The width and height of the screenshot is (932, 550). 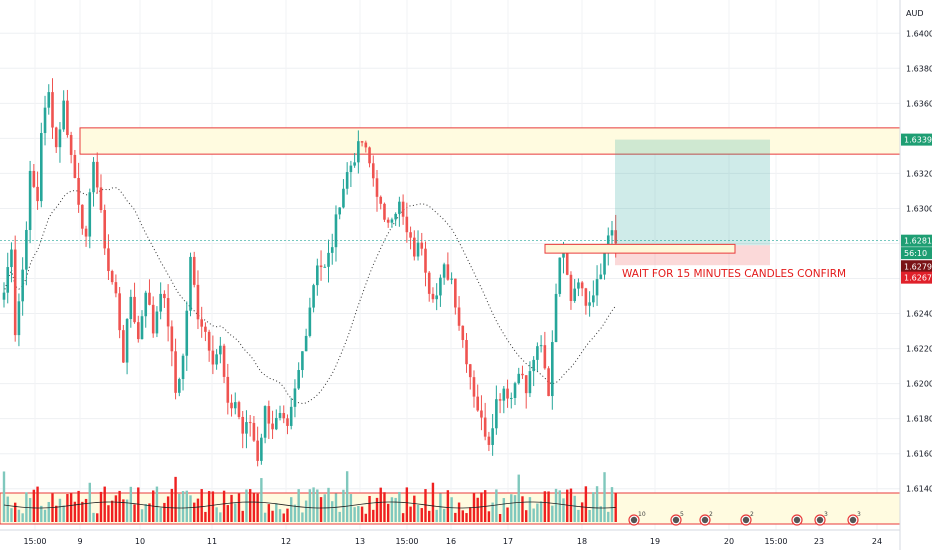 What do you see at coordinates (706, 518) in the screenshot?
I see `event-marker: 2` at bounding box center [706, 518].